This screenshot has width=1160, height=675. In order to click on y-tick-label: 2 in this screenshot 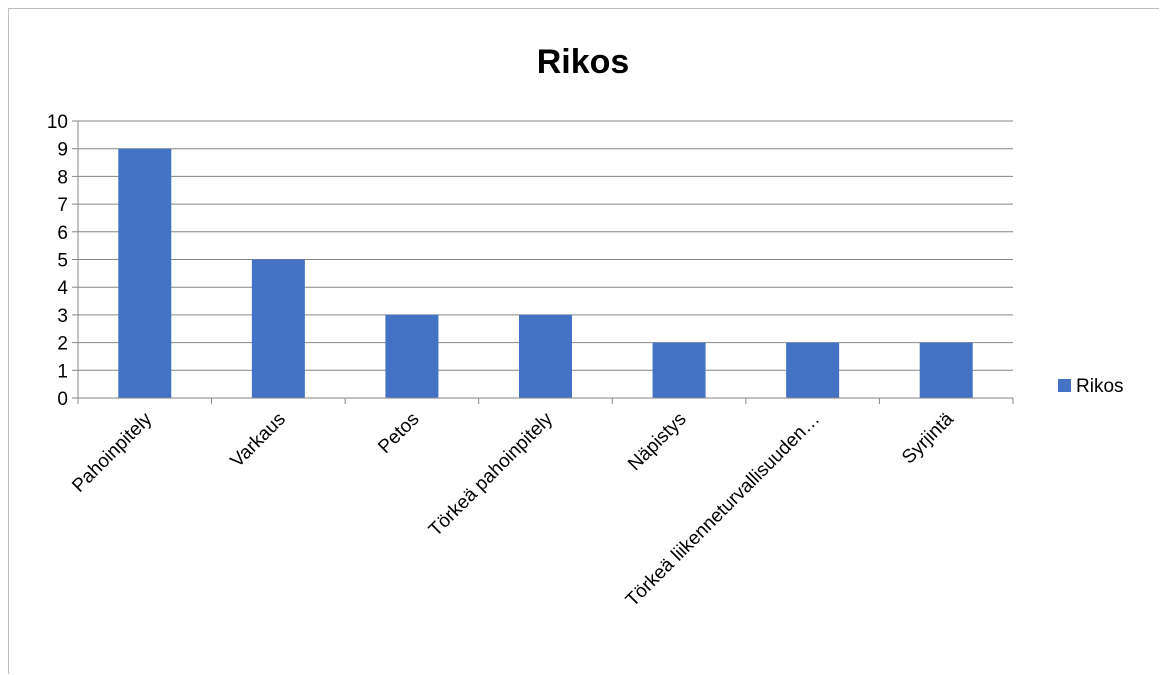, I will do `click(62, 344)`.